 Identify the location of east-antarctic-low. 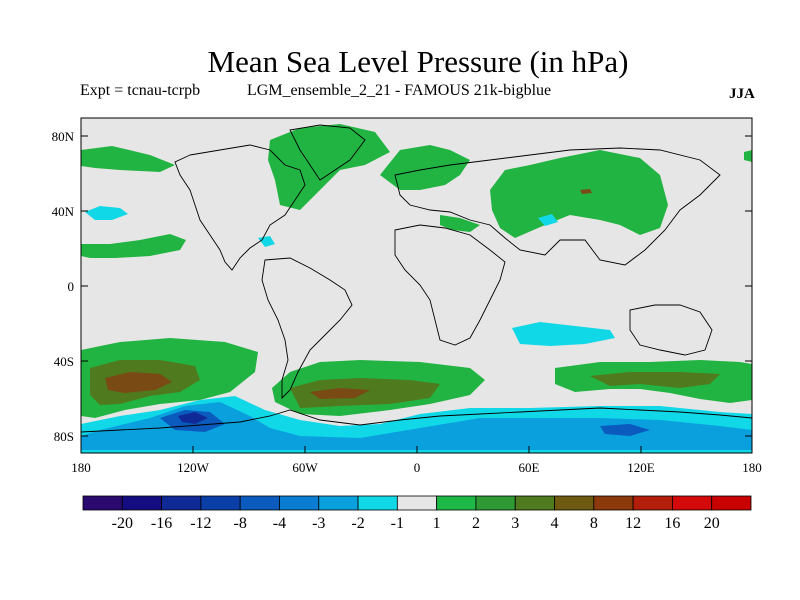
(625, 430).